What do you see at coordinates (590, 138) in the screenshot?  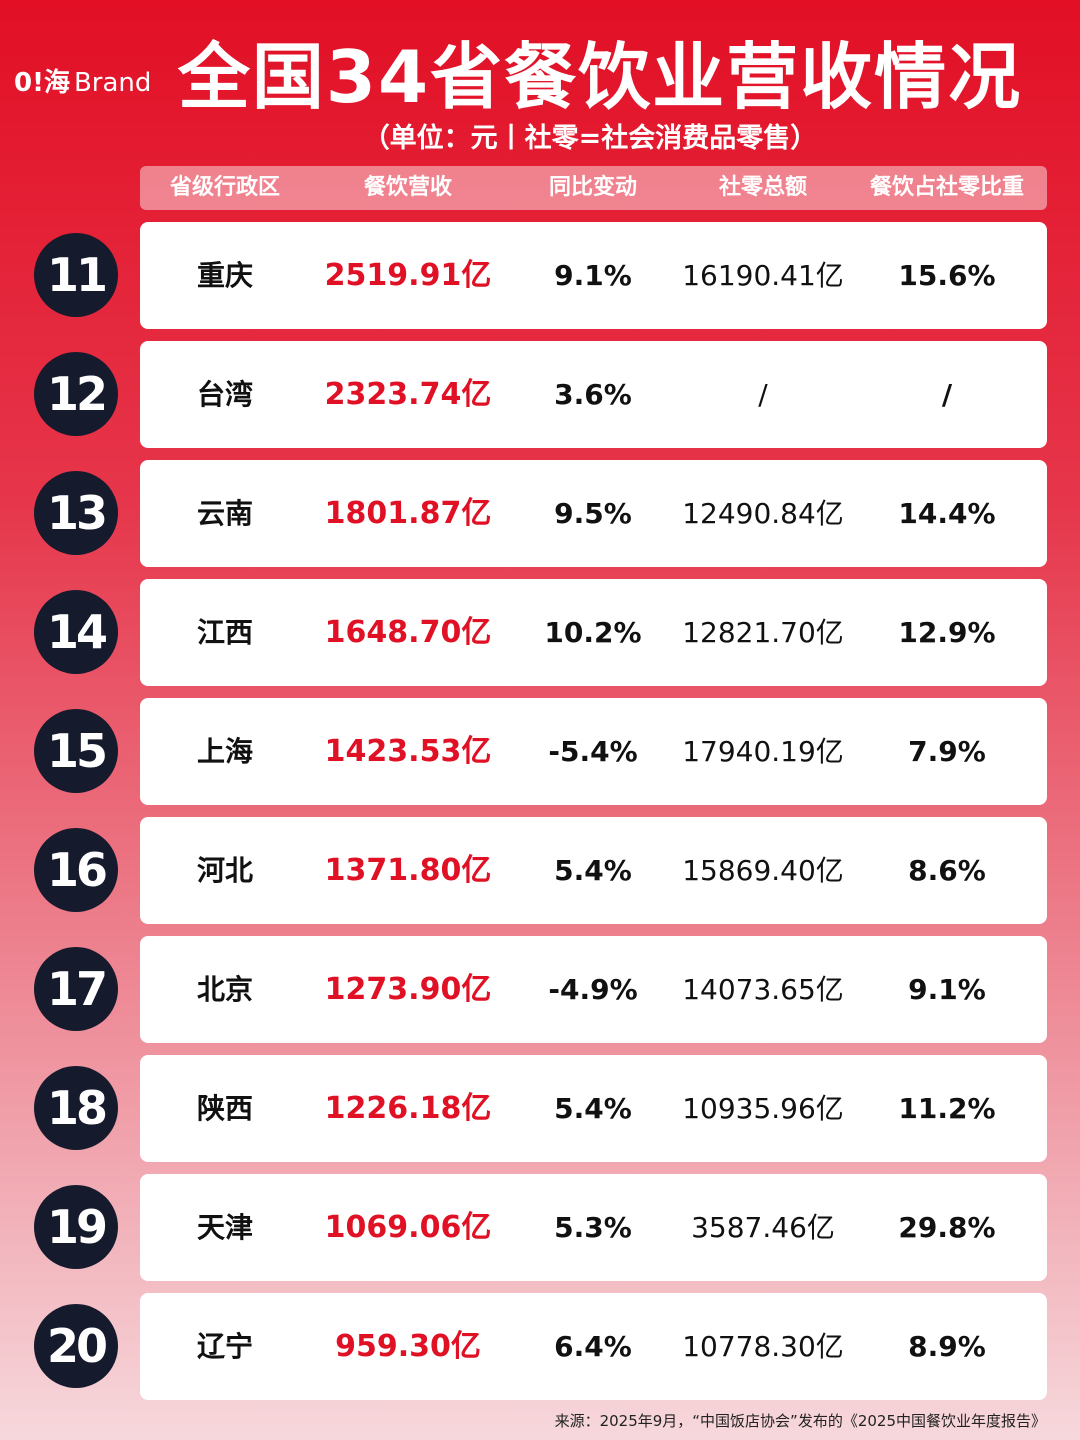 I see `subtitle: （单位：元丨社零=社会消费品零售）` at bounding box center [590, 138].